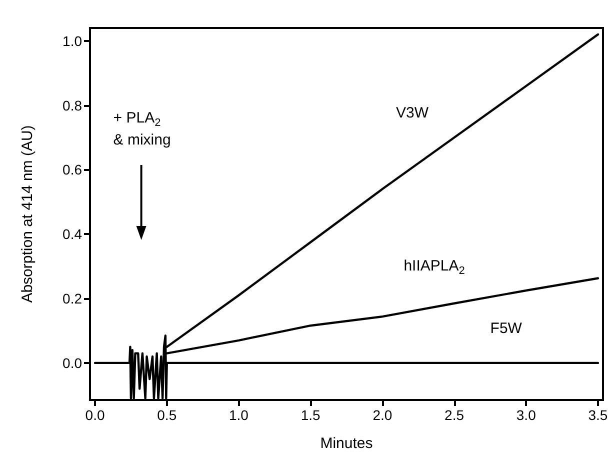 Image resolution: width=611 pixels, height=466 pixels. What do you see at coordinates (72, 105) in the screenshot?
I see `y-tick-label: 0.8` at bounding box center [72, 105].